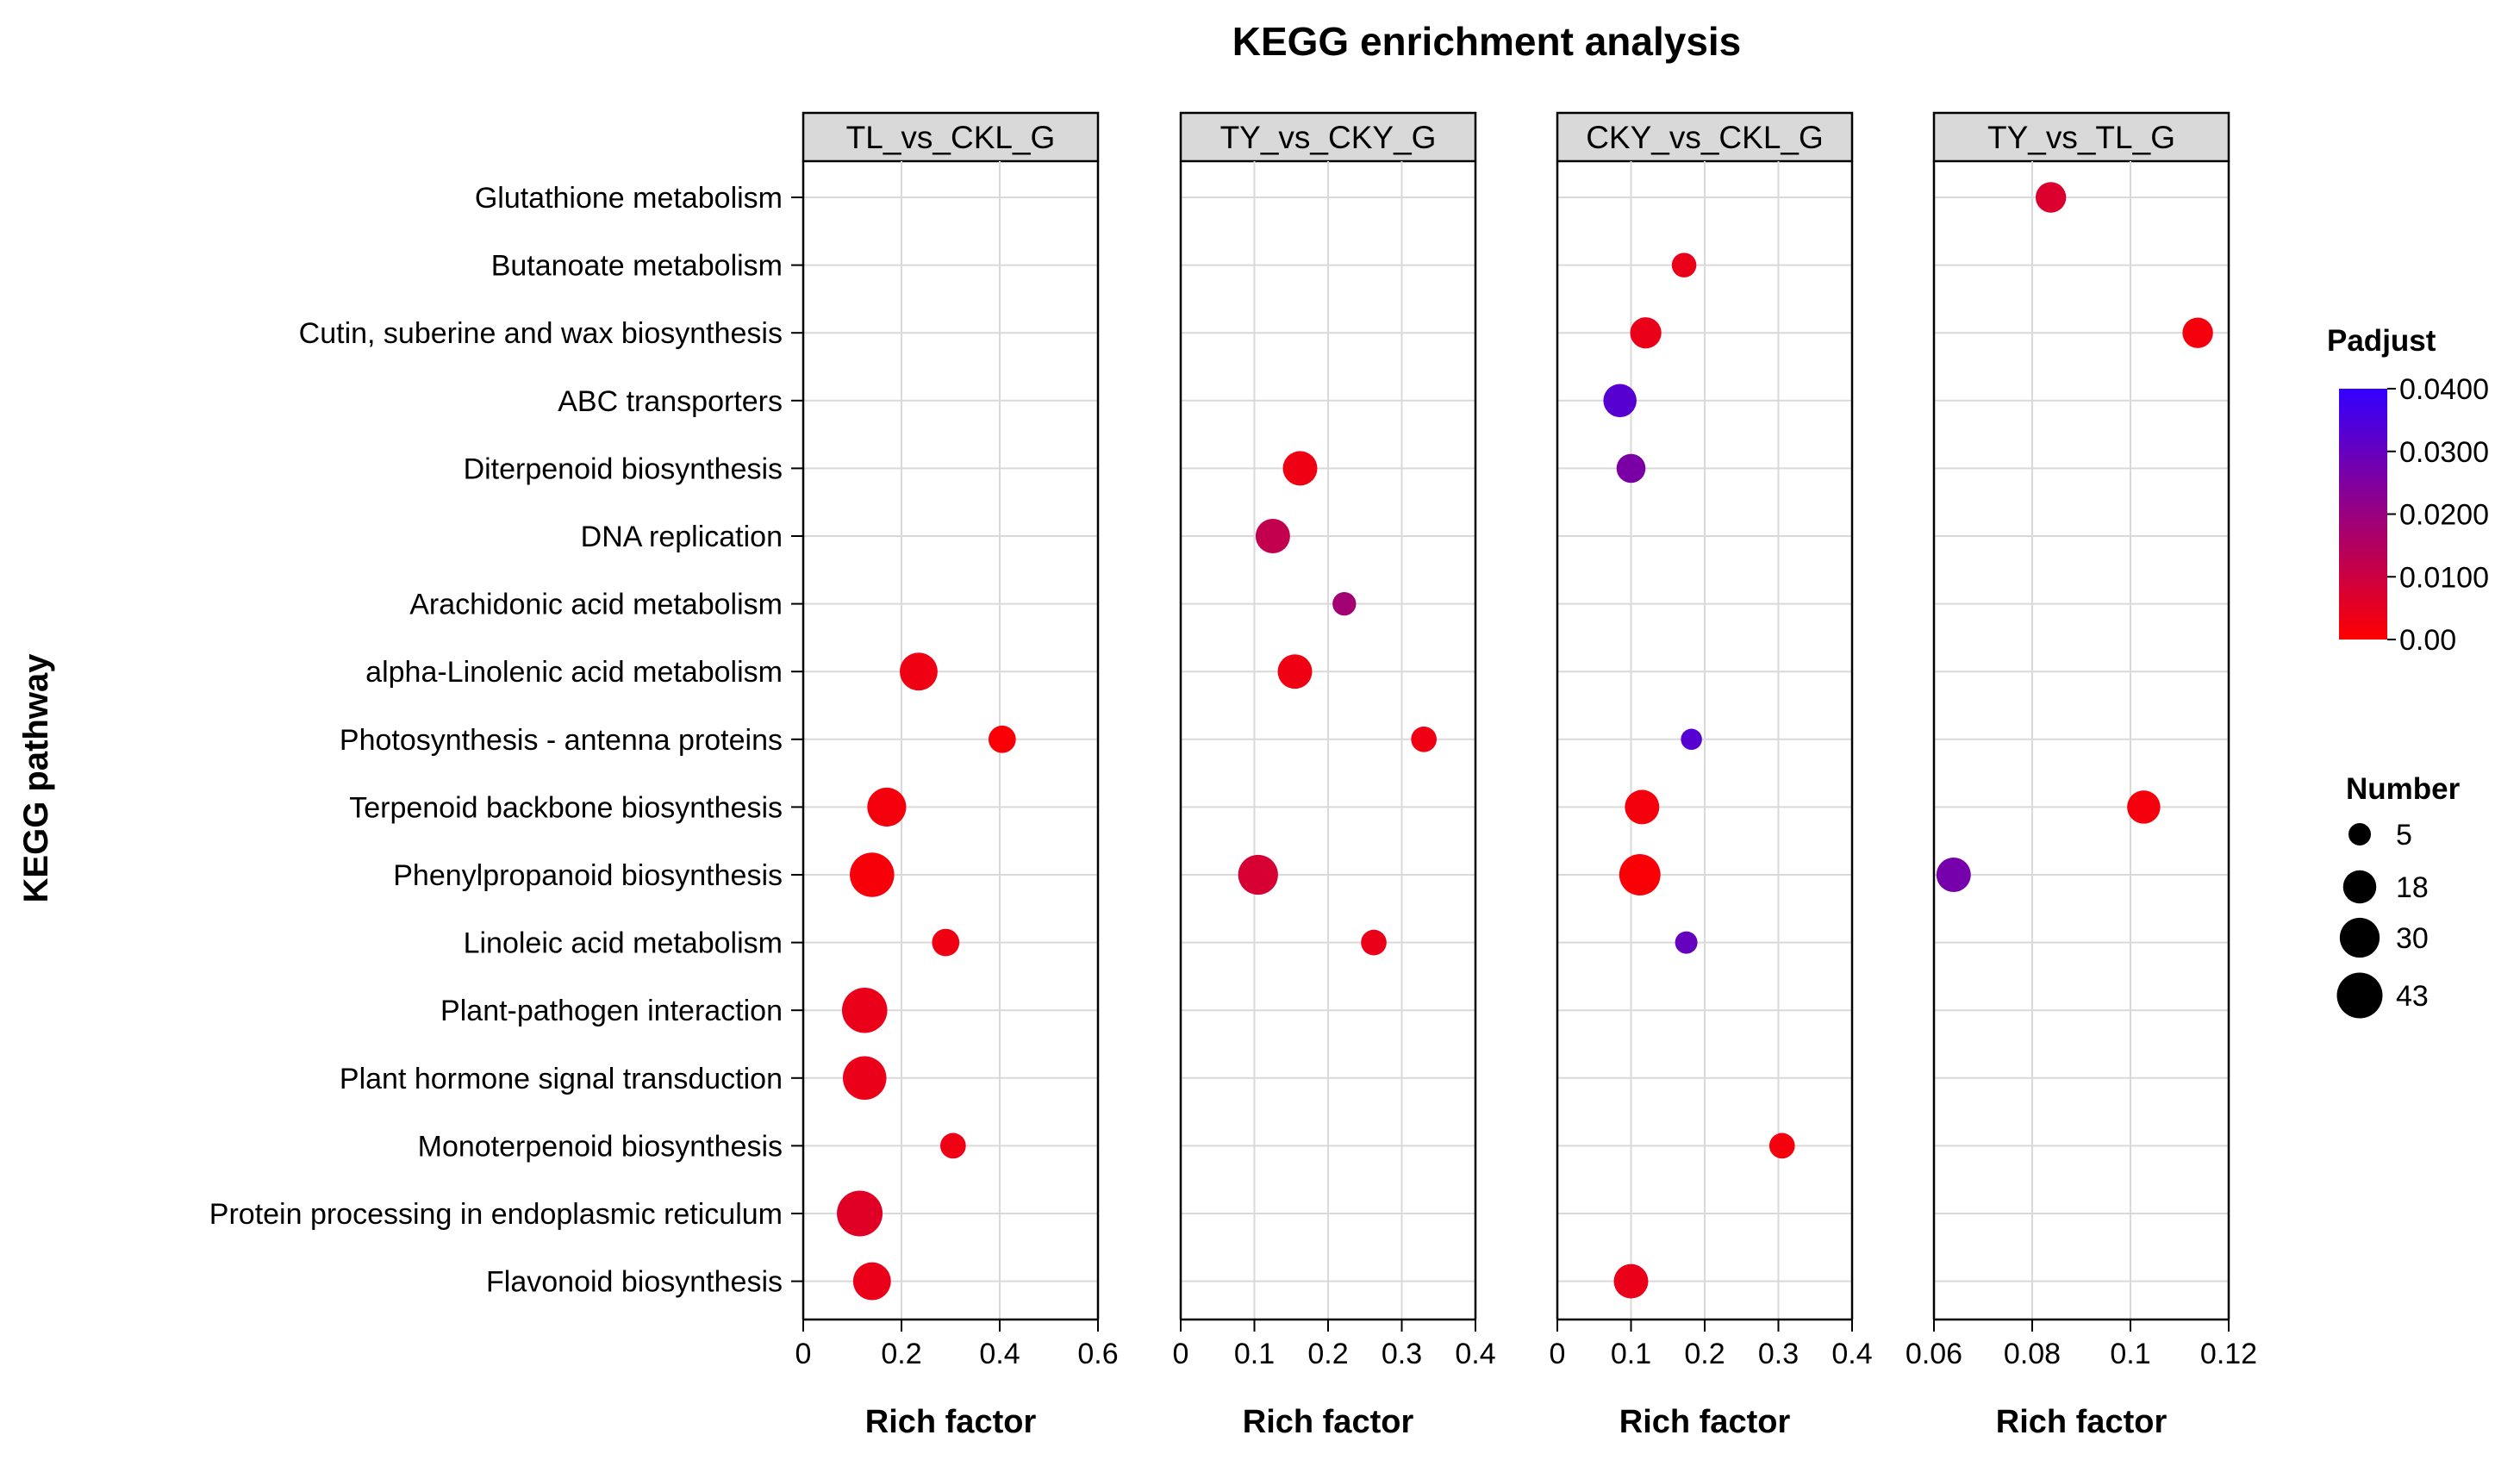 This screenshot has width=2520, height=1460. Describe the element at coordinates (2051, 197) in the screenshot. I see `point-glutathione-metabolism` at that location.